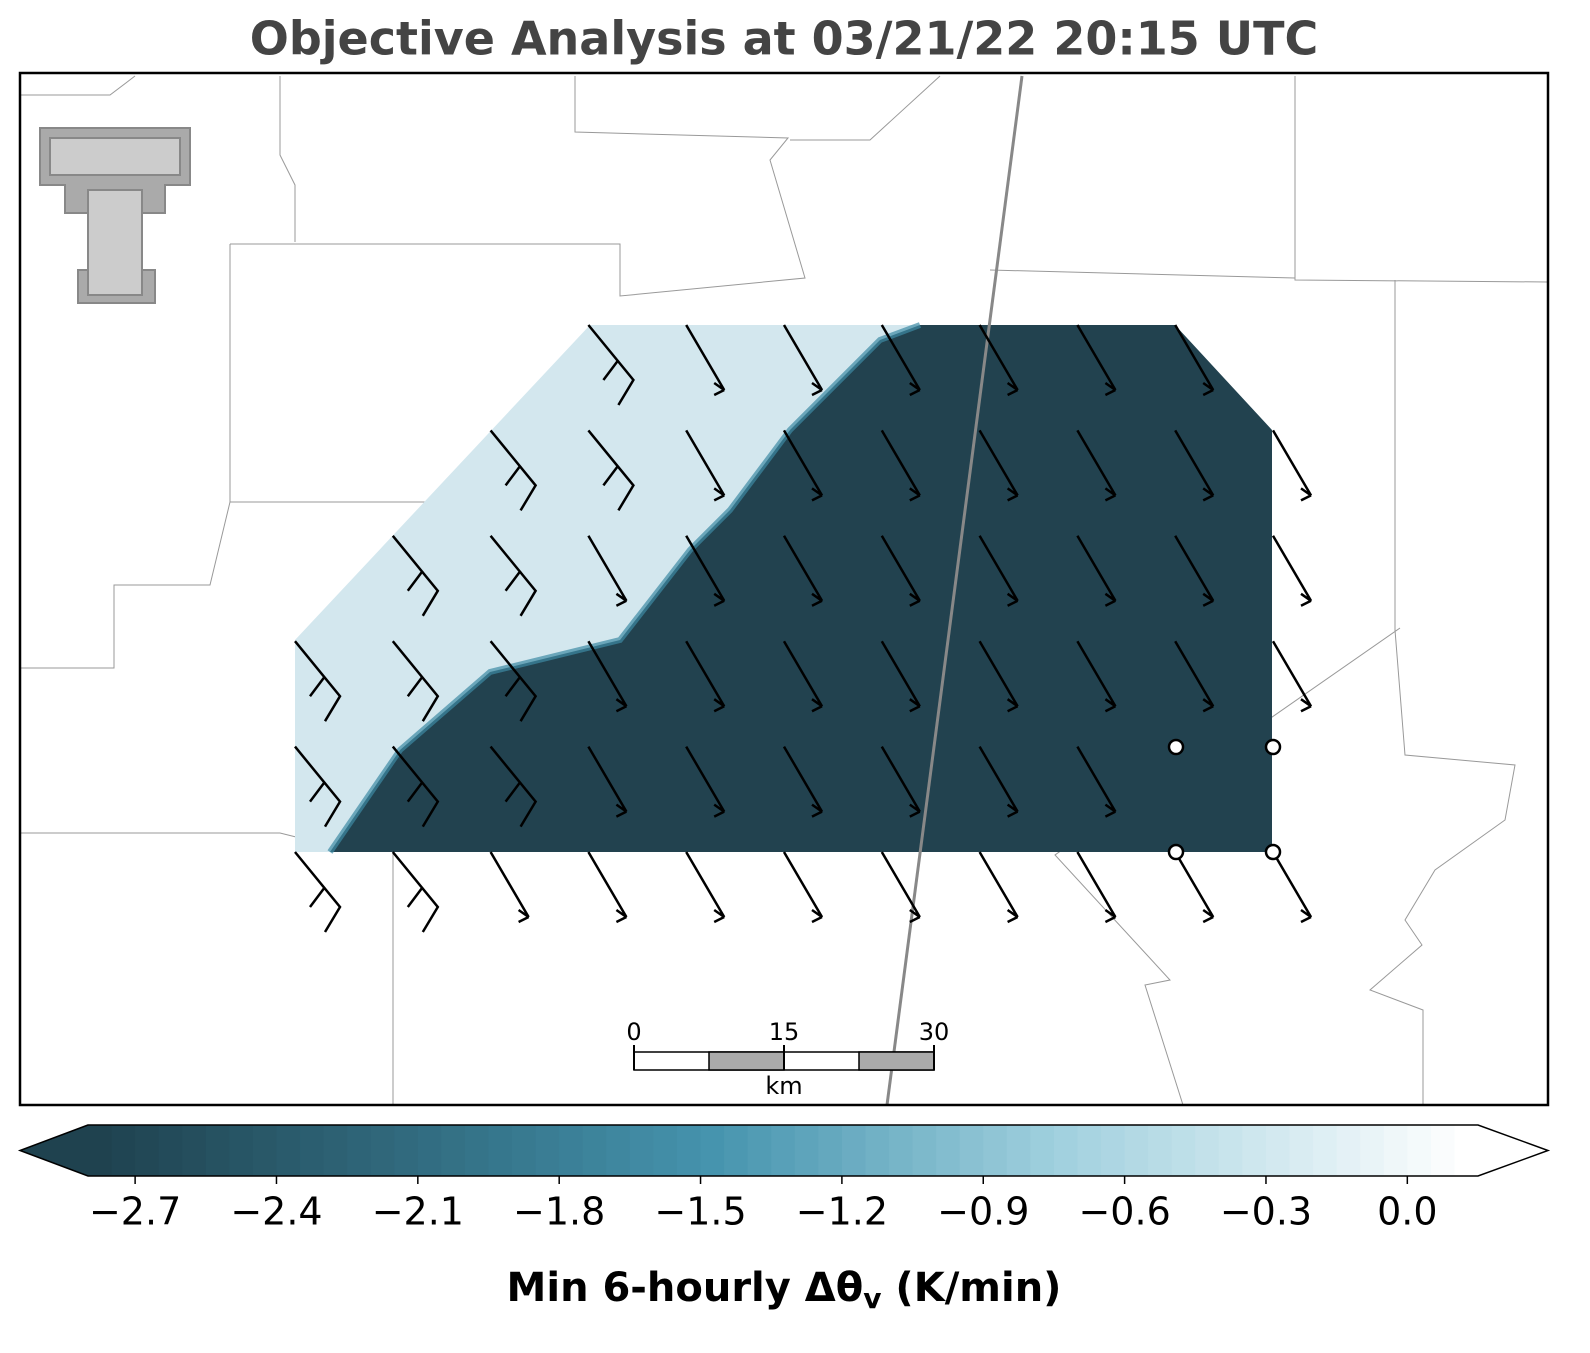 This screenshot has height=1353, width=1590. Describe the element at coordinates (1407, 1212) in the screenshot. I see `colorbar-tick-label: 0.0` at that location.